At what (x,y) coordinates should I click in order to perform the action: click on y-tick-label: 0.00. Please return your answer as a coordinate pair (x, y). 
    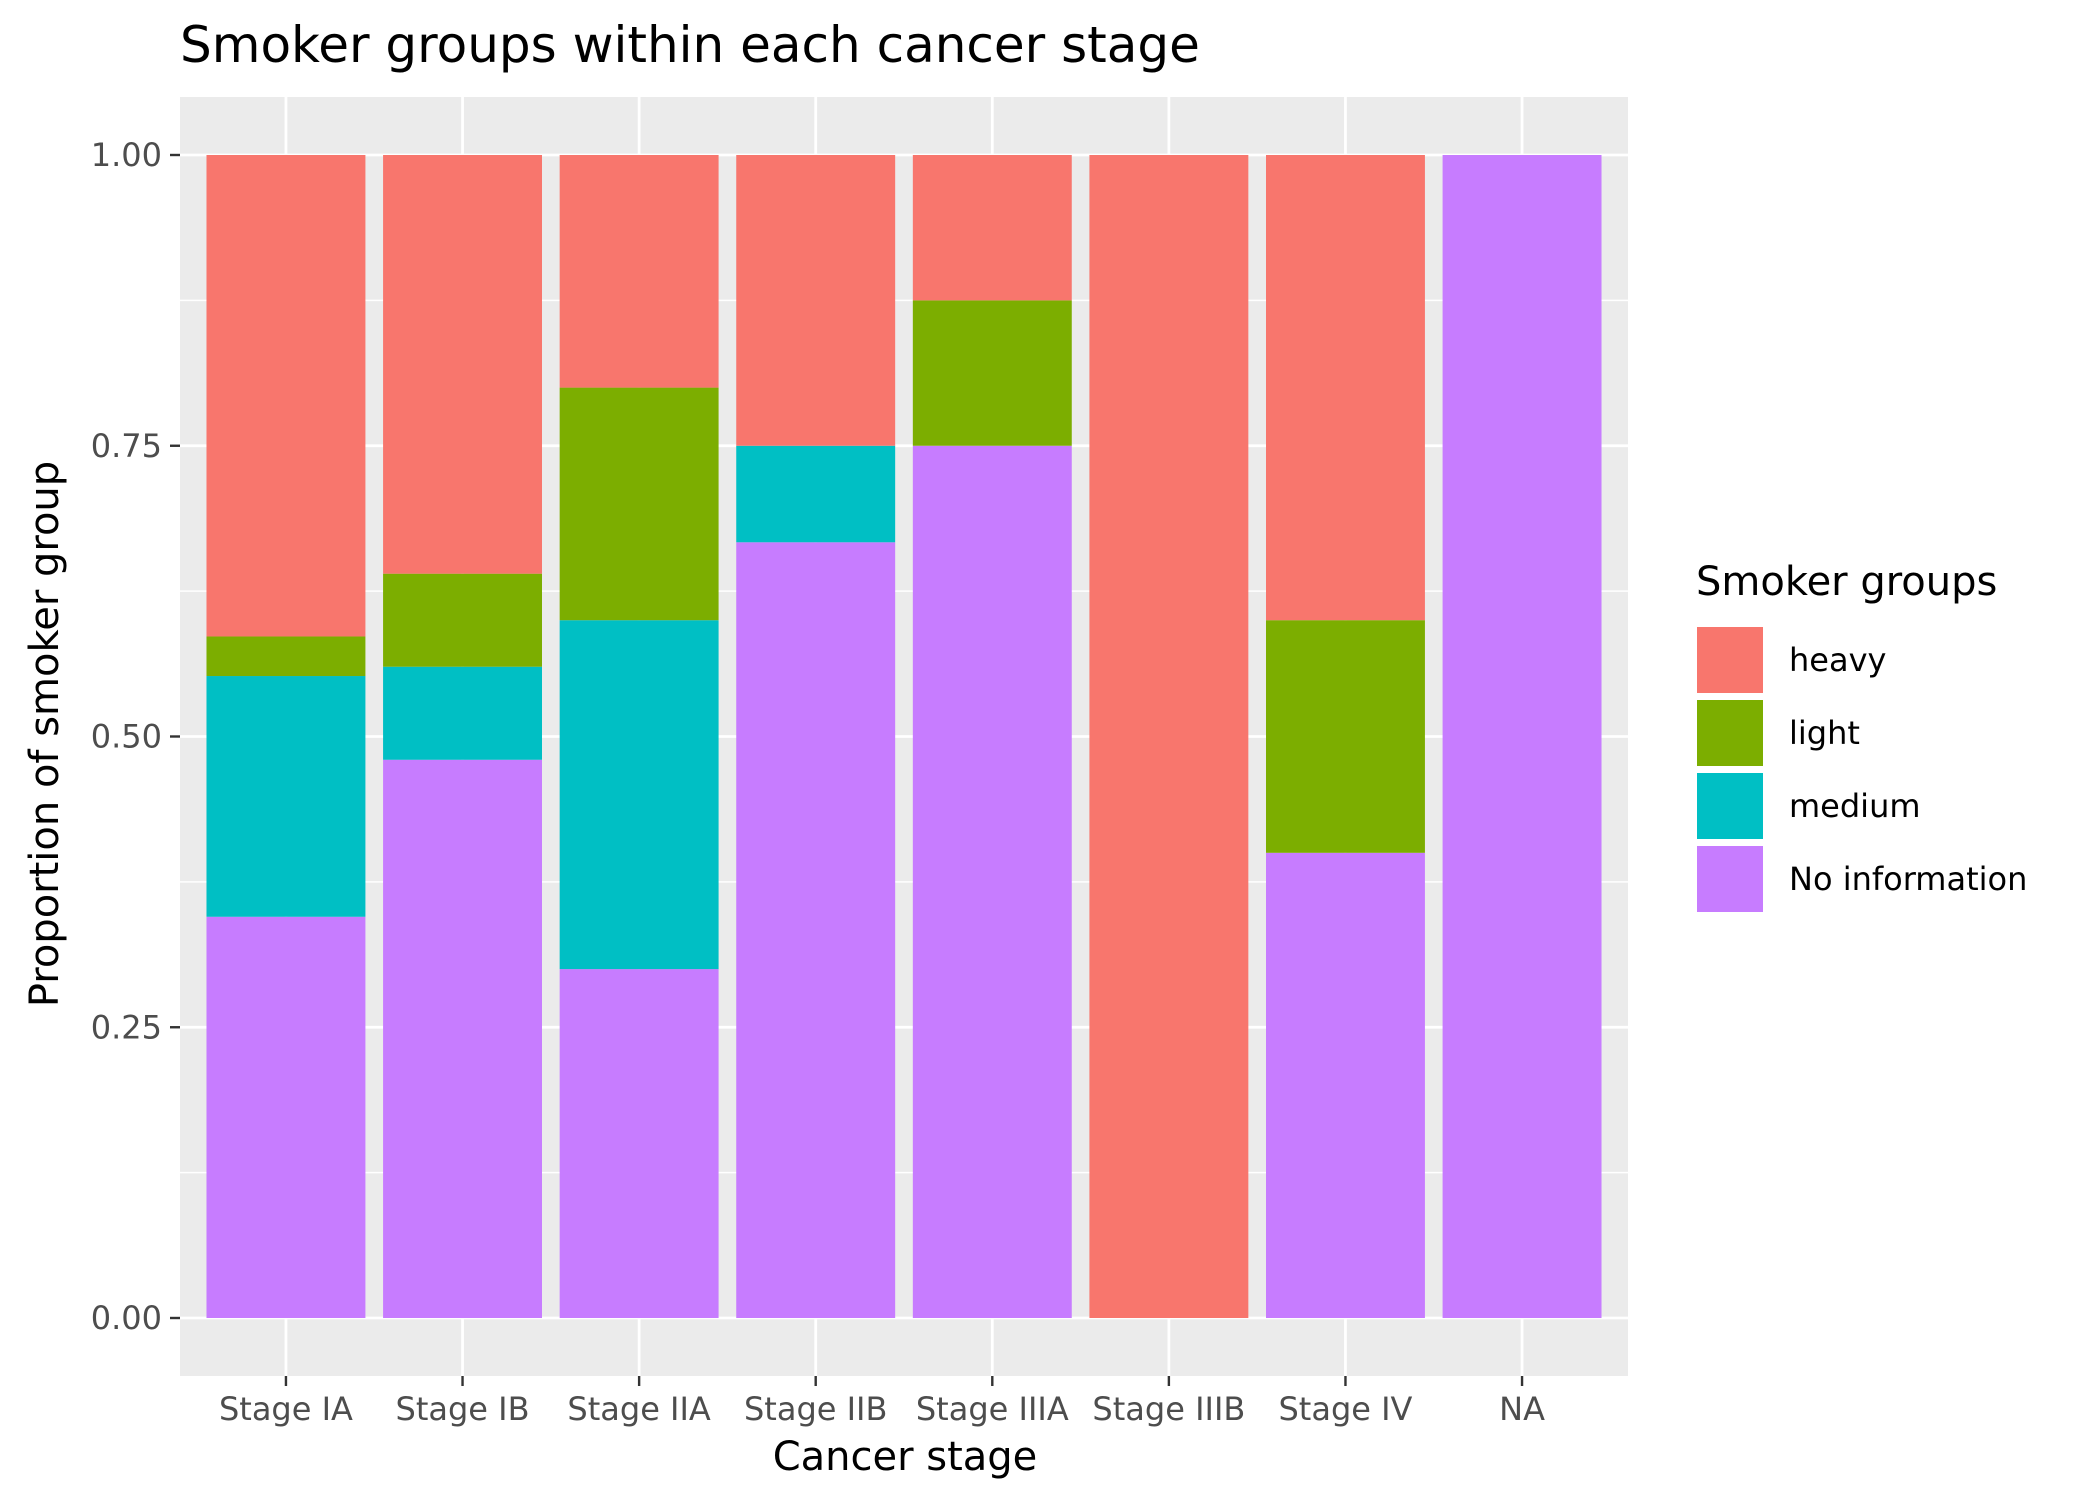
    Looking at the image, I should click on (126, 1318).